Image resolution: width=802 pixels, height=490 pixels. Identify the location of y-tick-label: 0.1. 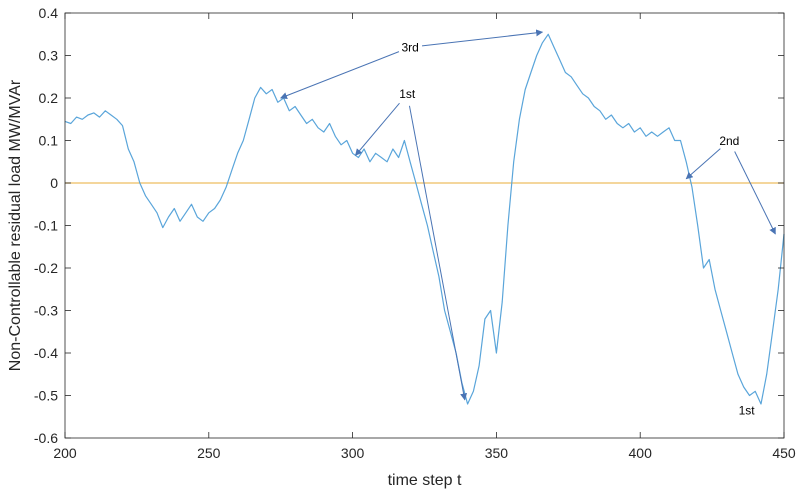
(49, 141).